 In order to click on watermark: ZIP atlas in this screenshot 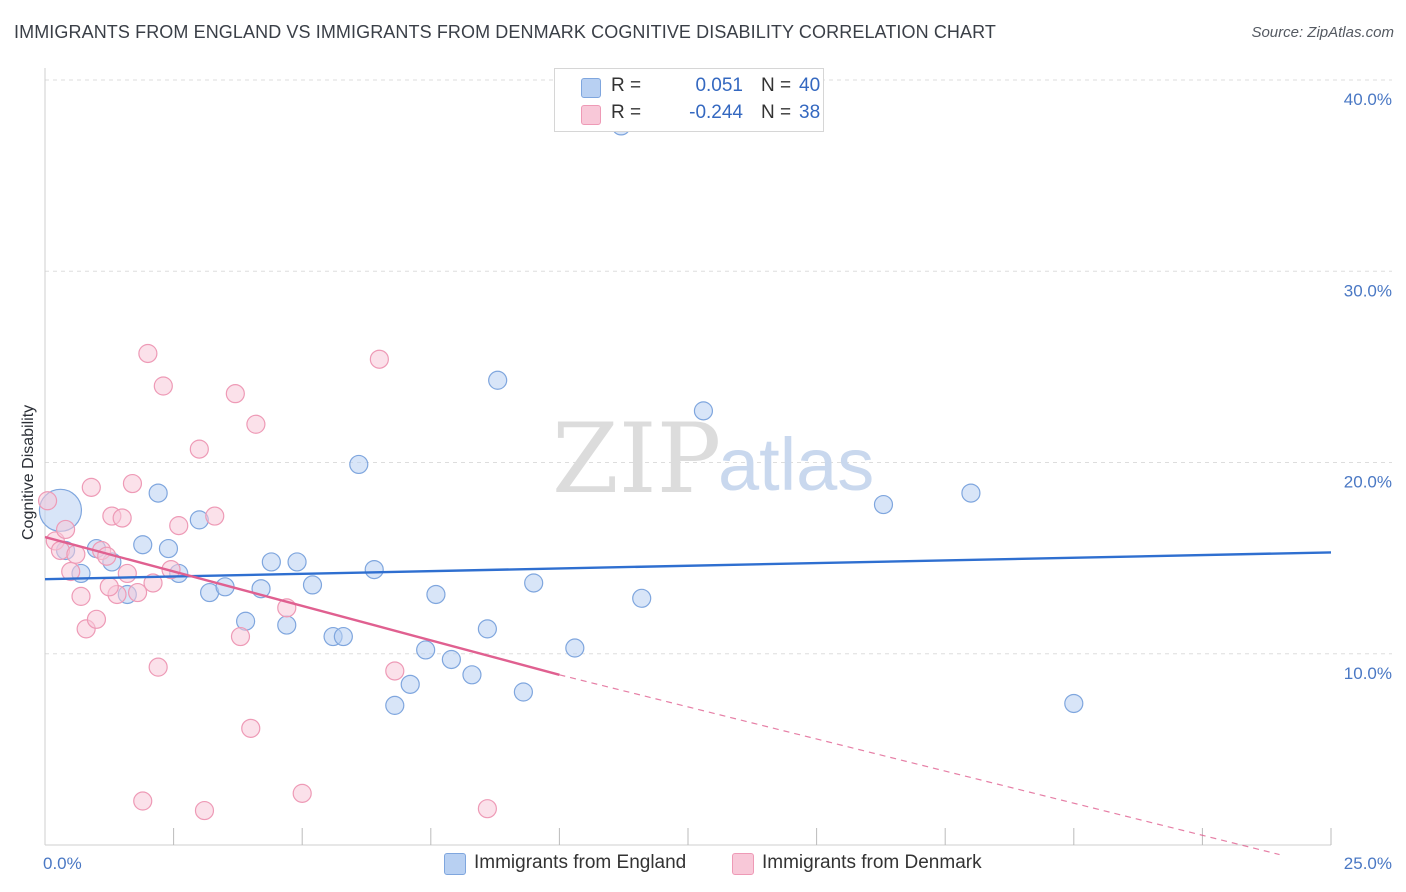, I will do `click(713, 459)`.